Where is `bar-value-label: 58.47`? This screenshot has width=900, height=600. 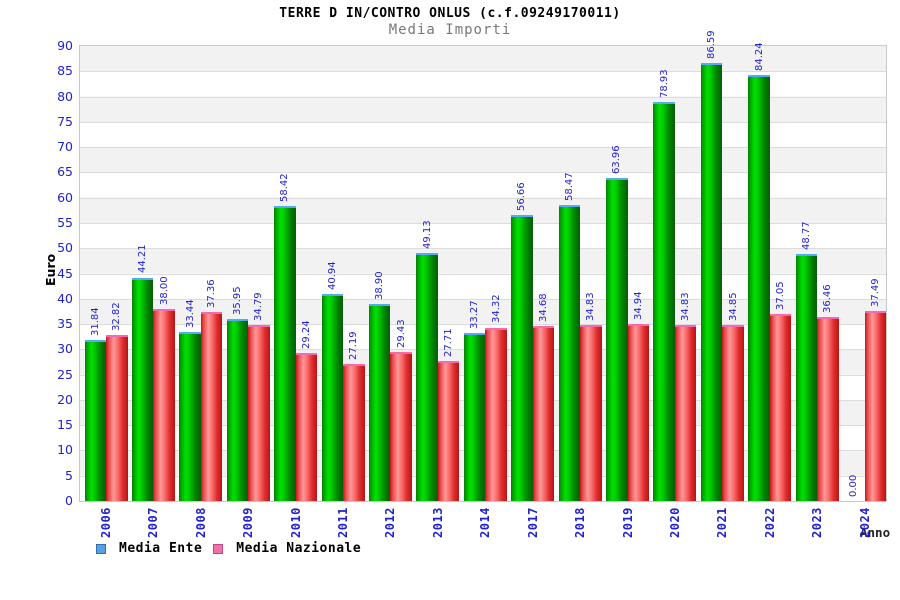 bar-value-label: 58.47 is located at coordinates (569, 187).